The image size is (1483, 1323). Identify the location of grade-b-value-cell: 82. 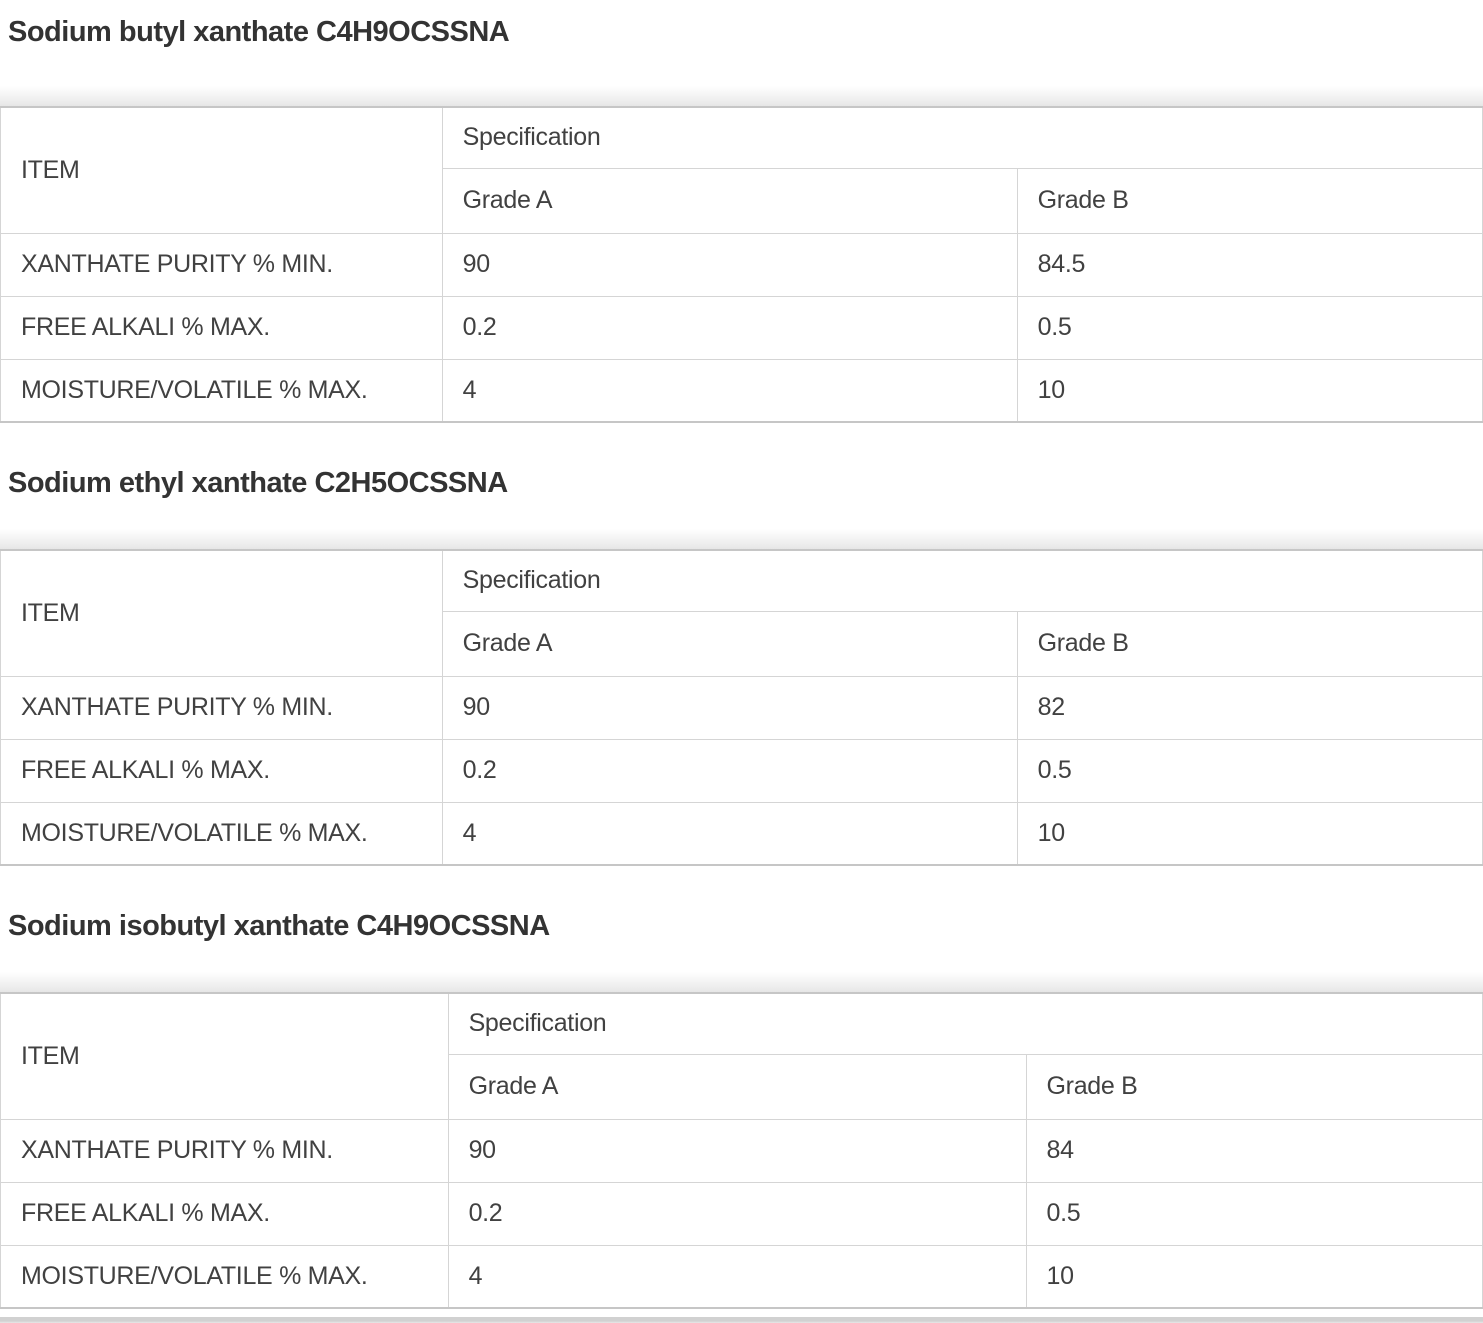
(1249, 707).